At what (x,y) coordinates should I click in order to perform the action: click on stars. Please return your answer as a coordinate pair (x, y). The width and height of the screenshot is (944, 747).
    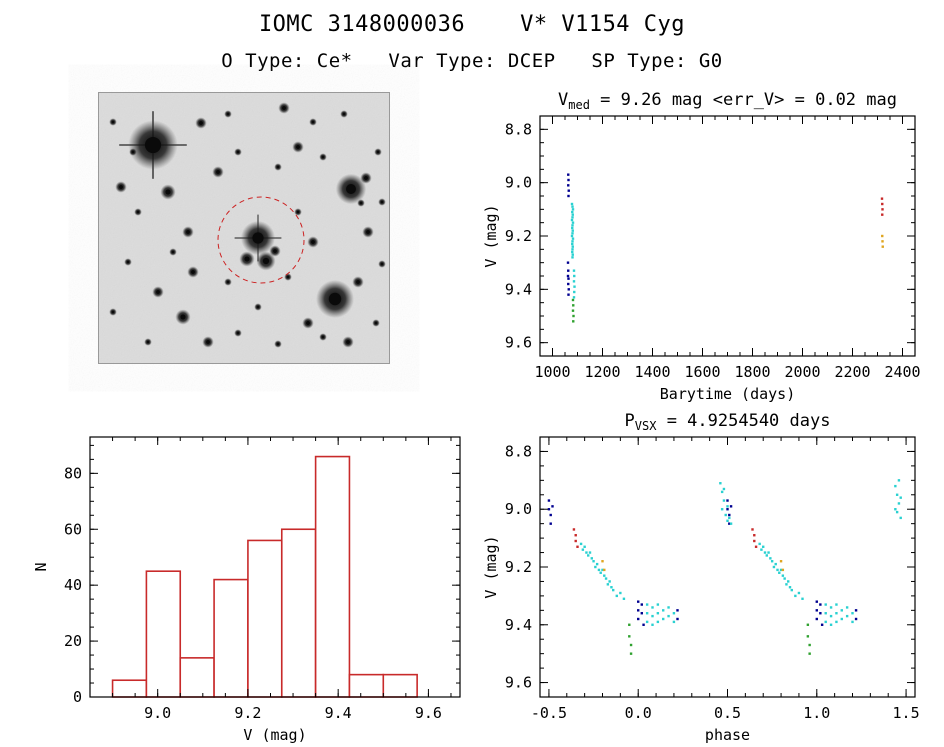
    Looking at the image, I should click on (247, 225).